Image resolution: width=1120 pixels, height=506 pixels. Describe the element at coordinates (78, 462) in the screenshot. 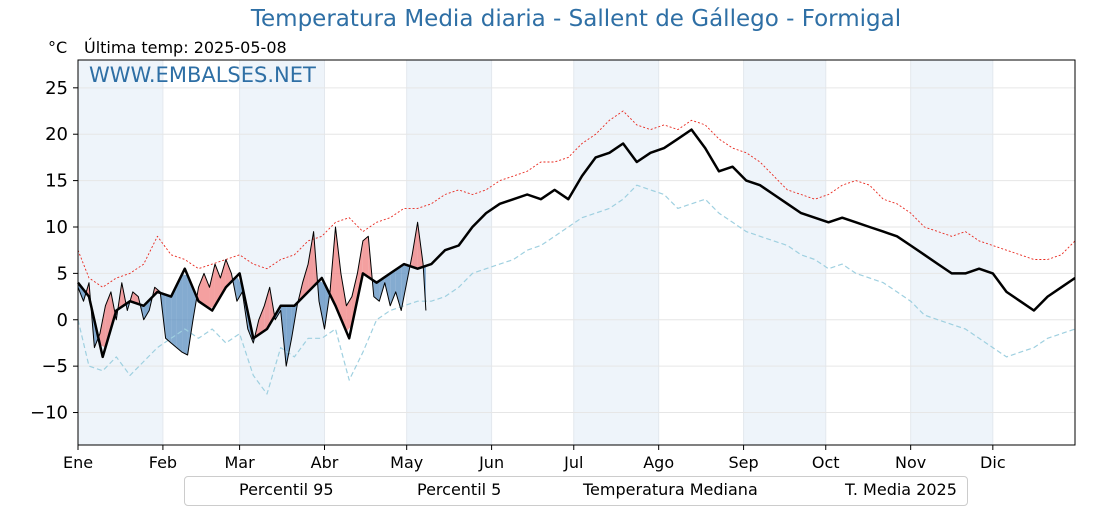

I see `x-tick-label: Ene` at that location.